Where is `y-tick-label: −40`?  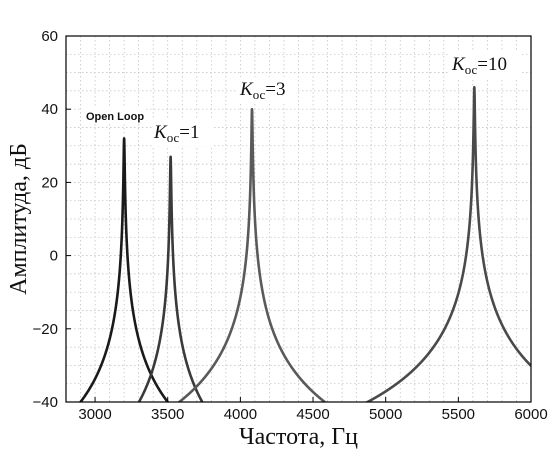 y-tick-label: −40 is located at coordinates (45, 402).